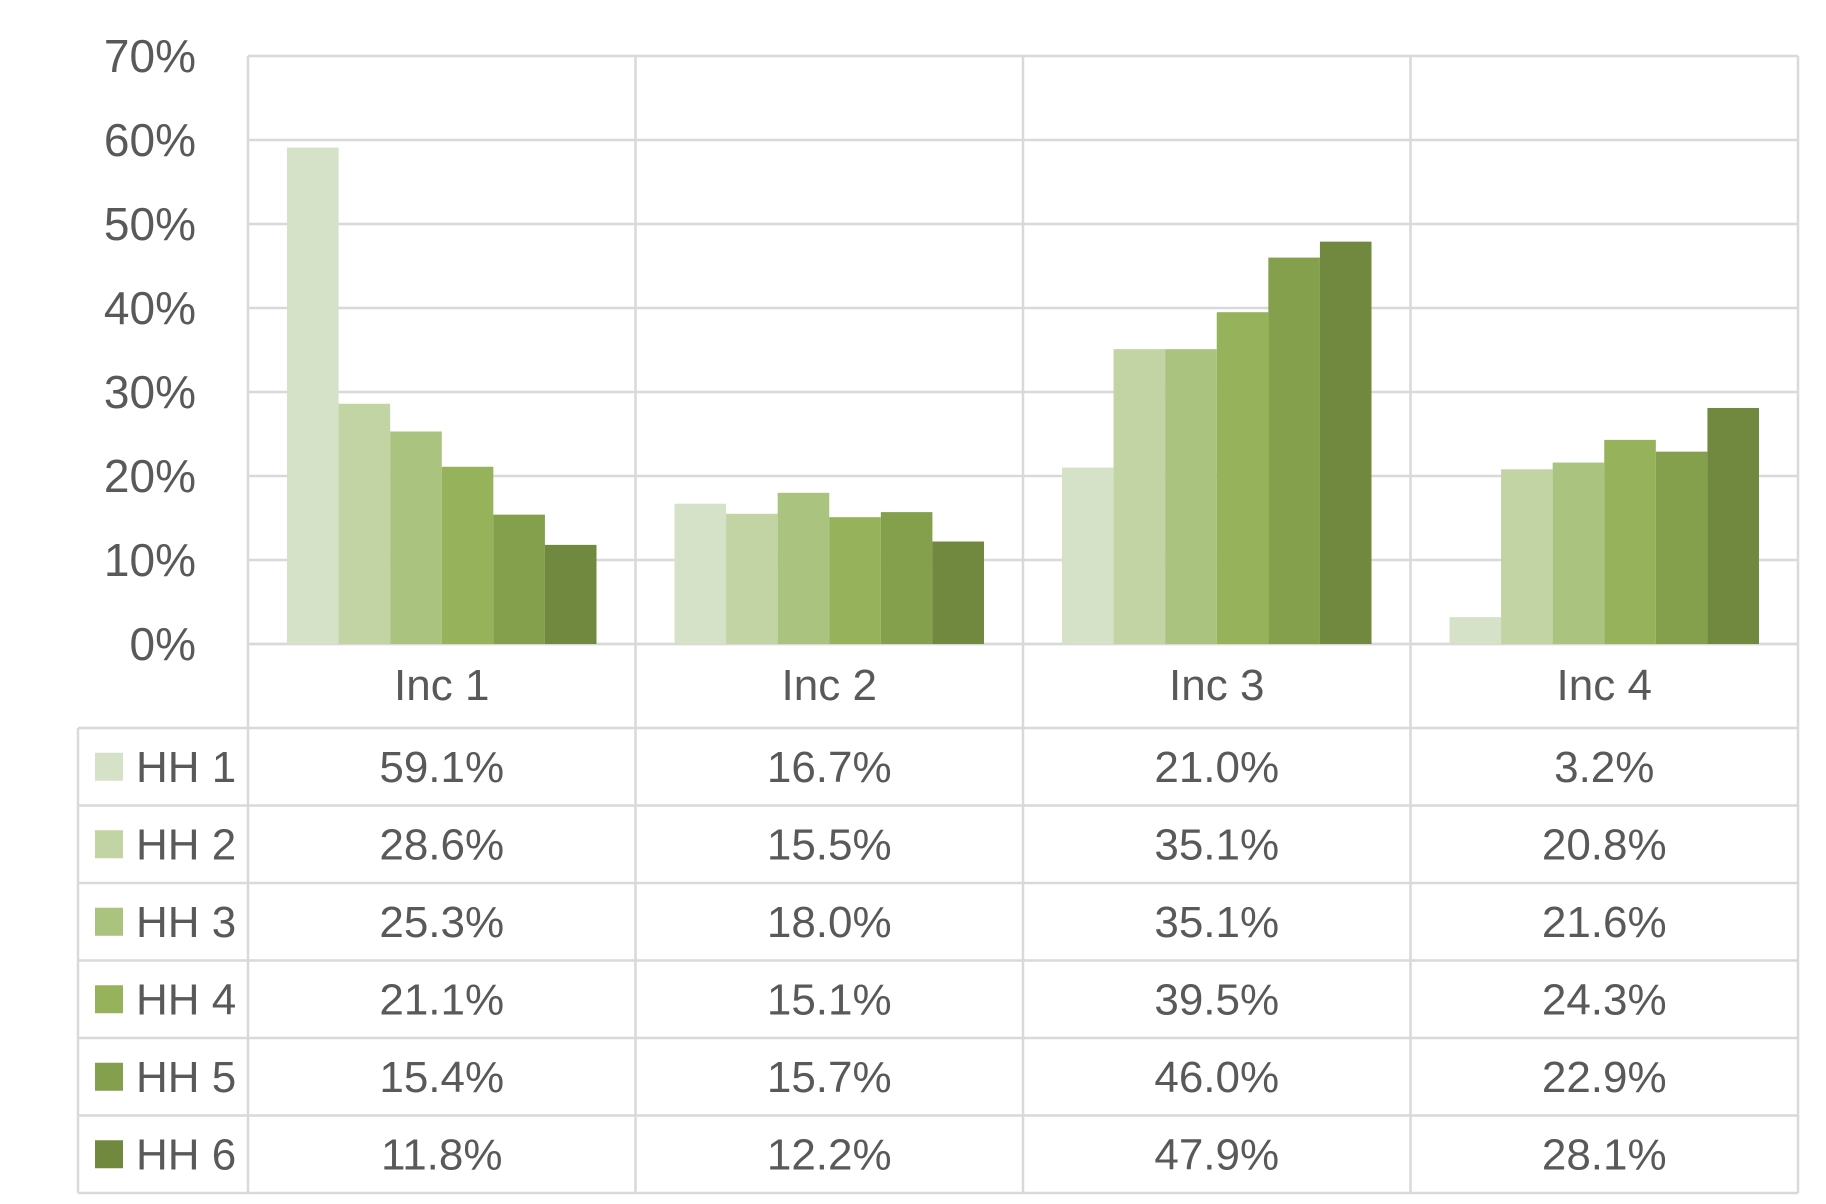  Describe the element at coordinates (441, 1077) in the screenshot. I see `table-cell-value: 15.4%` at that location.